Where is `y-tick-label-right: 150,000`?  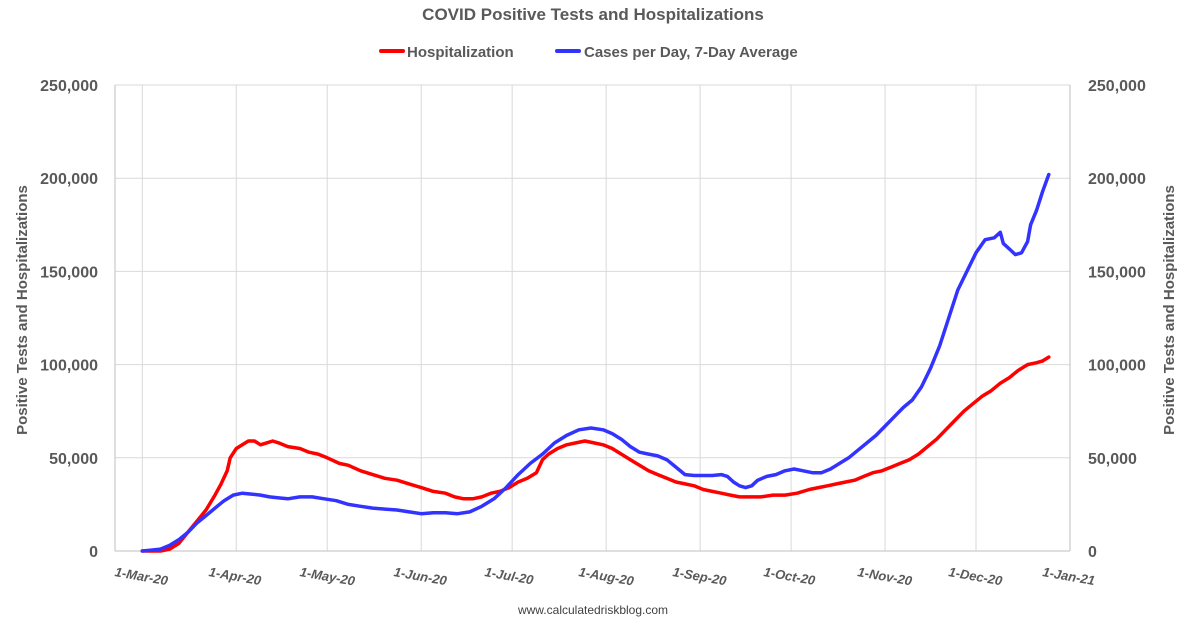 y-tick-label-right: 150,000 is located at coordinates (1117, 272).